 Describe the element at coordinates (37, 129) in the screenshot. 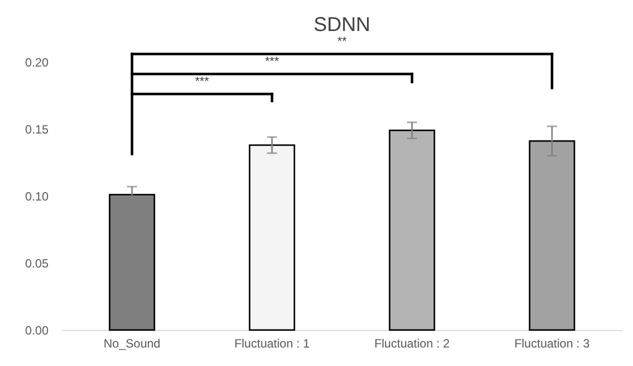

I see `y-tick-label: 0.15` at that location.